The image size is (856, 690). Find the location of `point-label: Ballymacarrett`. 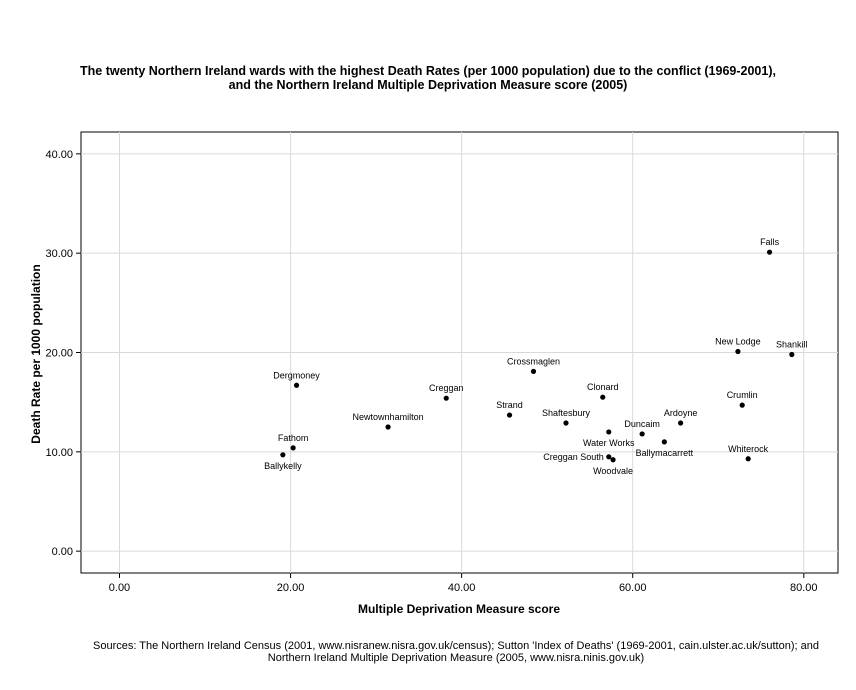

point-label: Ballymacarrett is located at coordinates (665, 453).